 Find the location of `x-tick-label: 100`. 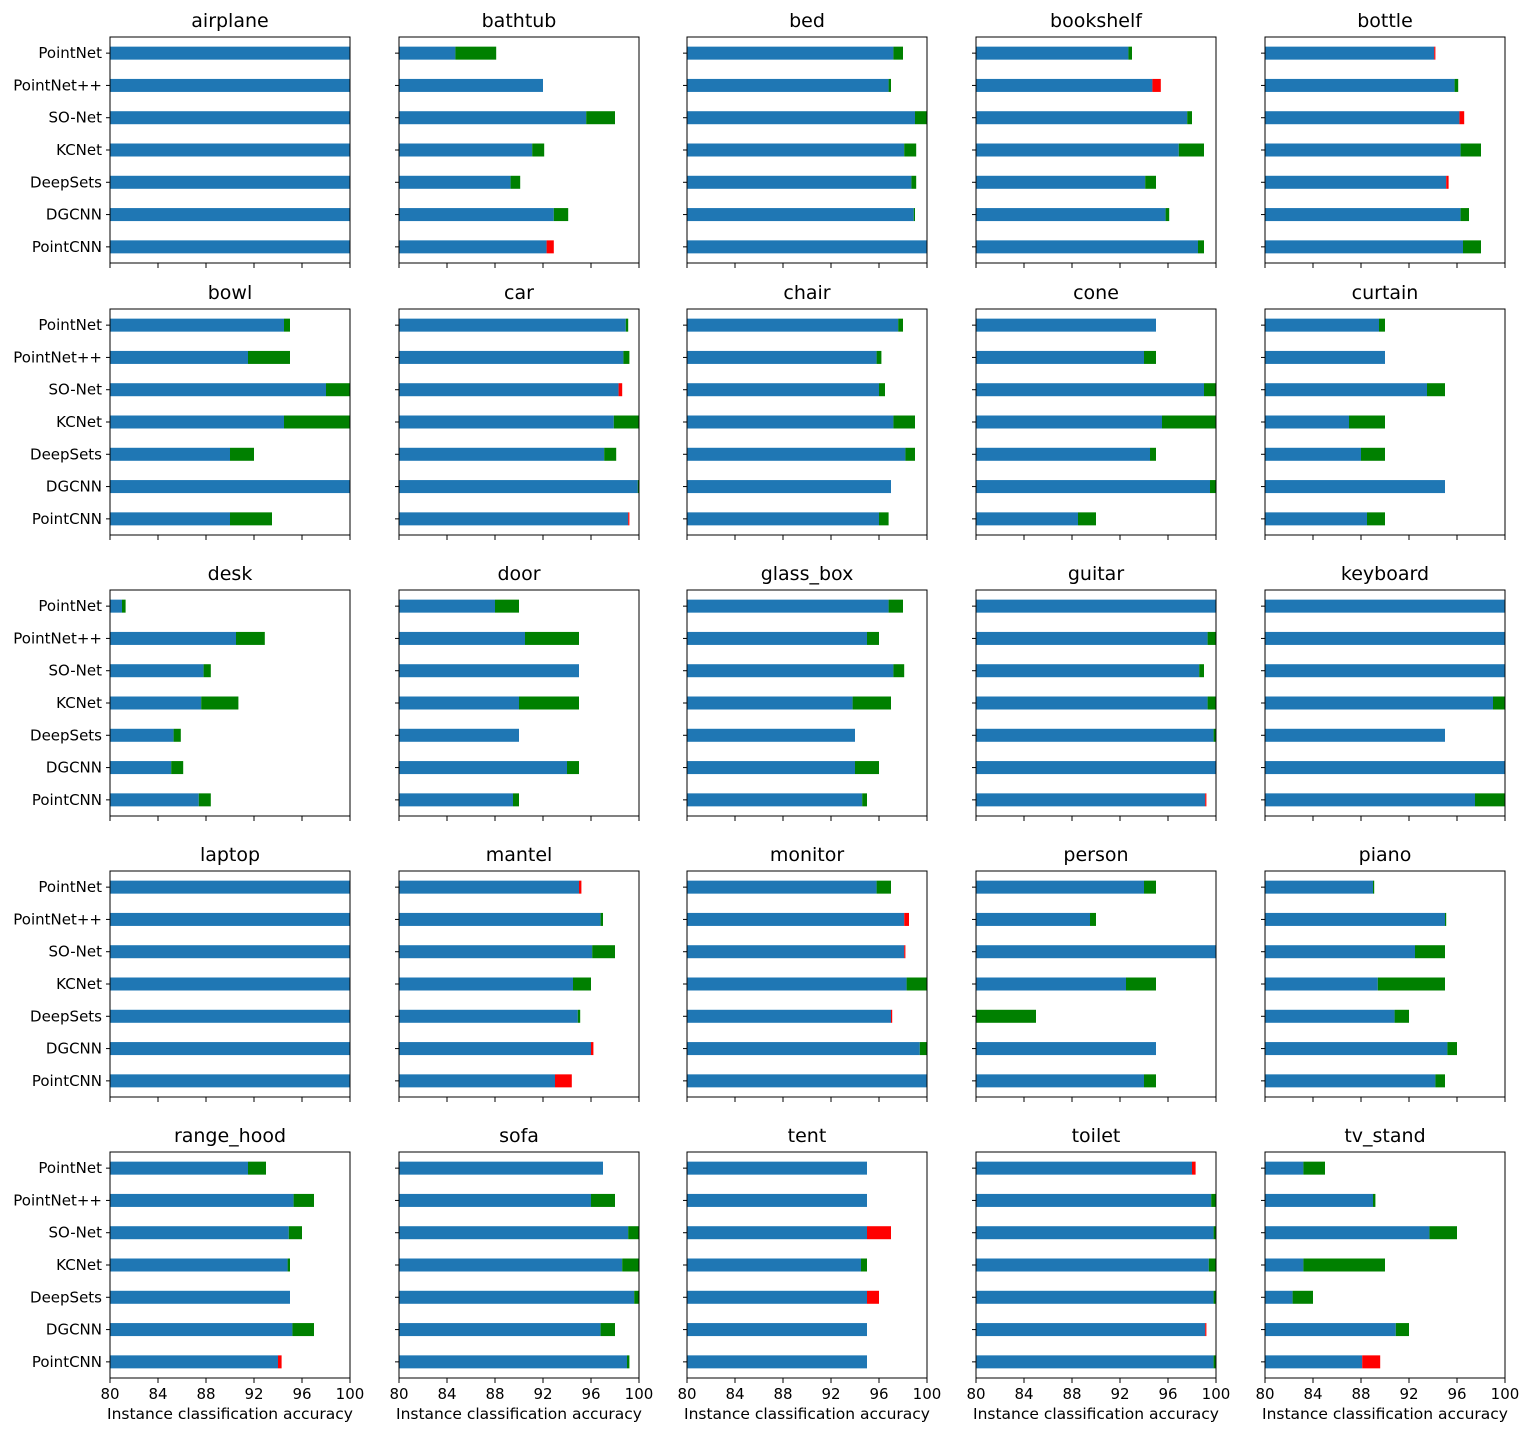

x-tick-label: 100 is located at coordinates (639, 1394).